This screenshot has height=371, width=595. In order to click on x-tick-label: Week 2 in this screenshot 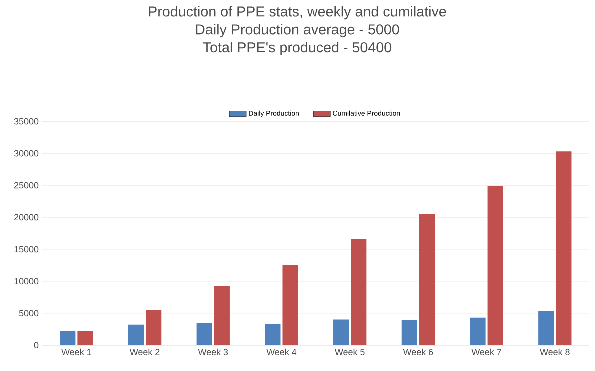, I will do `click(145, 352)`.